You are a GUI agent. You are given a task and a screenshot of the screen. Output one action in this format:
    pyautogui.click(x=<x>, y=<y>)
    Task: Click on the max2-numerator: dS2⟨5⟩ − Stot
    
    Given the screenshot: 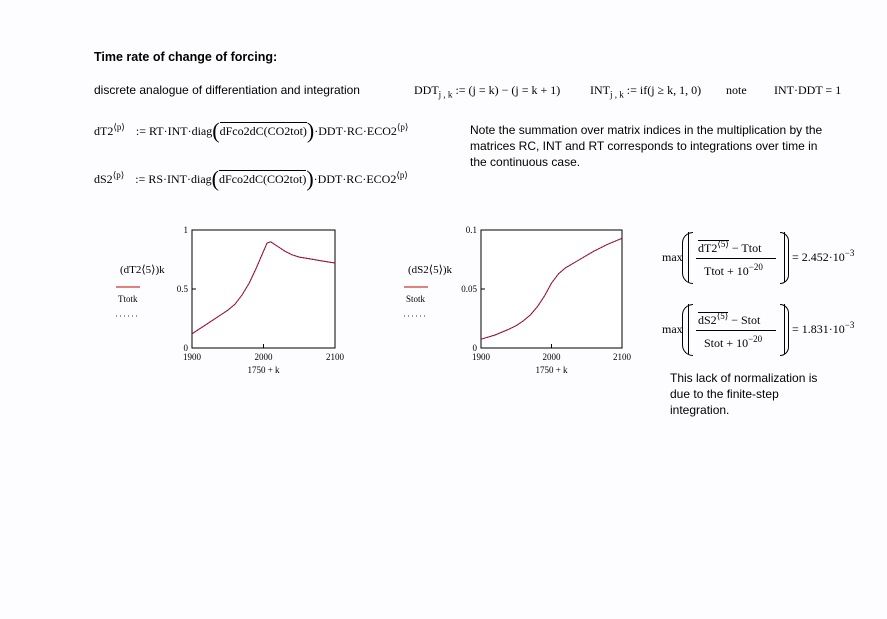 What is the action you would take?
    pyautogui.click(x=729, y=320)
    